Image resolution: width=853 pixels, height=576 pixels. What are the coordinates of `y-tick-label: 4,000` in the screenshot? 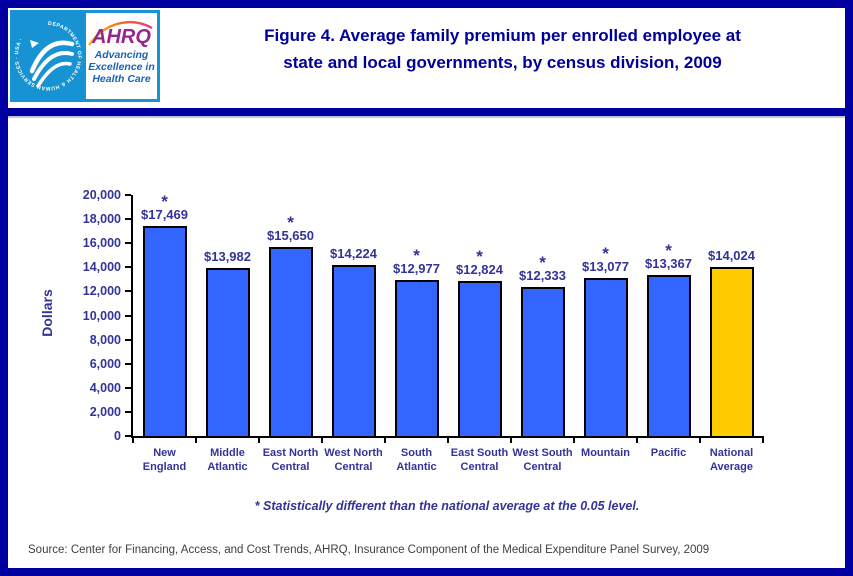 It's located at (105, 387).